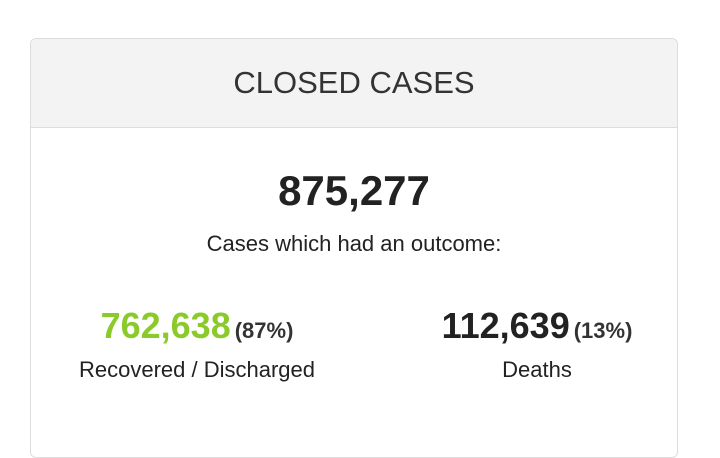 The width and height of the screenshot is (720, 458). What do you see at coordinates (354, 190) in the screenshot?
I see `total-closed: 875,277` at bounding box center [354, 190].